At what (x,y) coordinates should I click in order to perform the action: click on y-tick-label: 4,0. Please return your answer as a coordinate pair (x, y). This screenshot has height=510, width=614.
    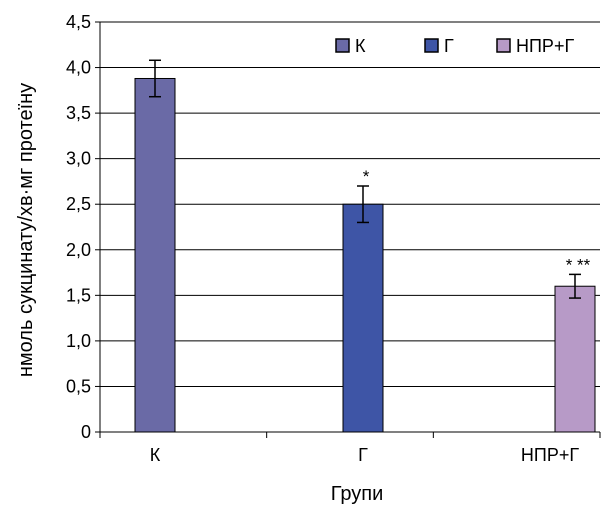
    Looking at the image, I should click on (78, 68).